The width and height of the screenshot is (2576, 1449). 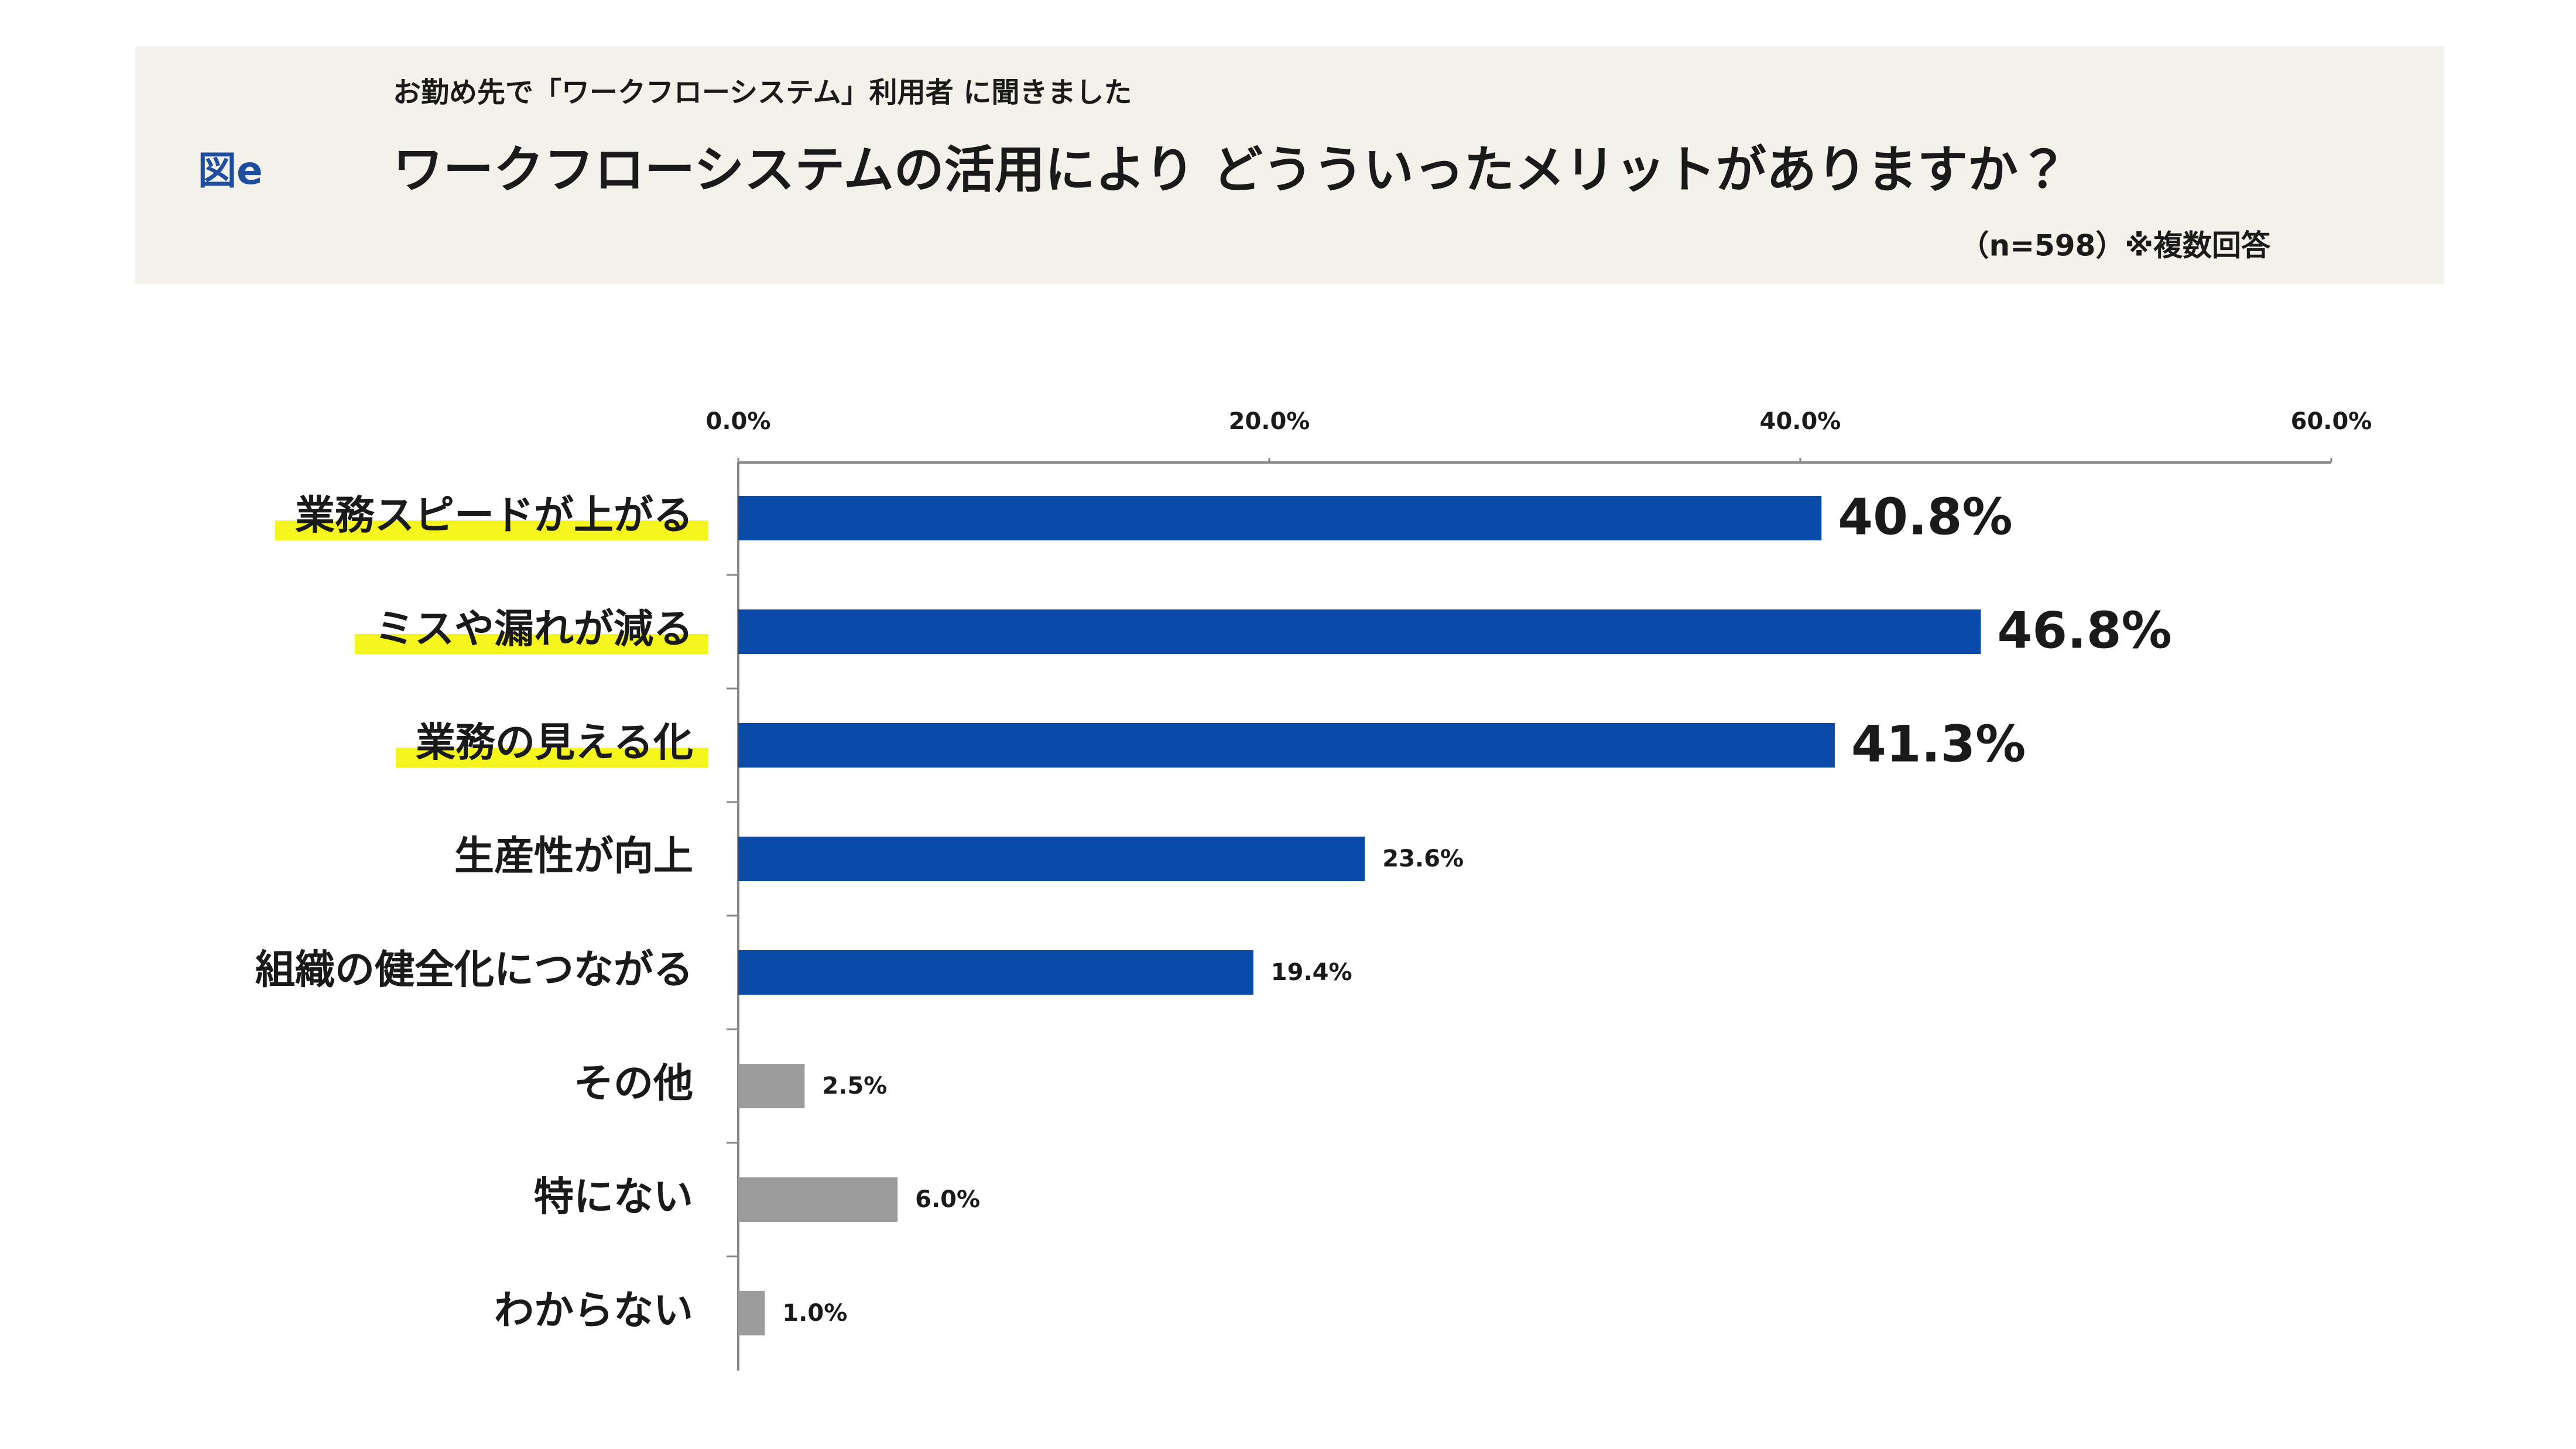 What do you see at coordinates (738, 421) in the screenshot?
I see `x-tick-label: 0.0%` at bounding box center [738, 421].